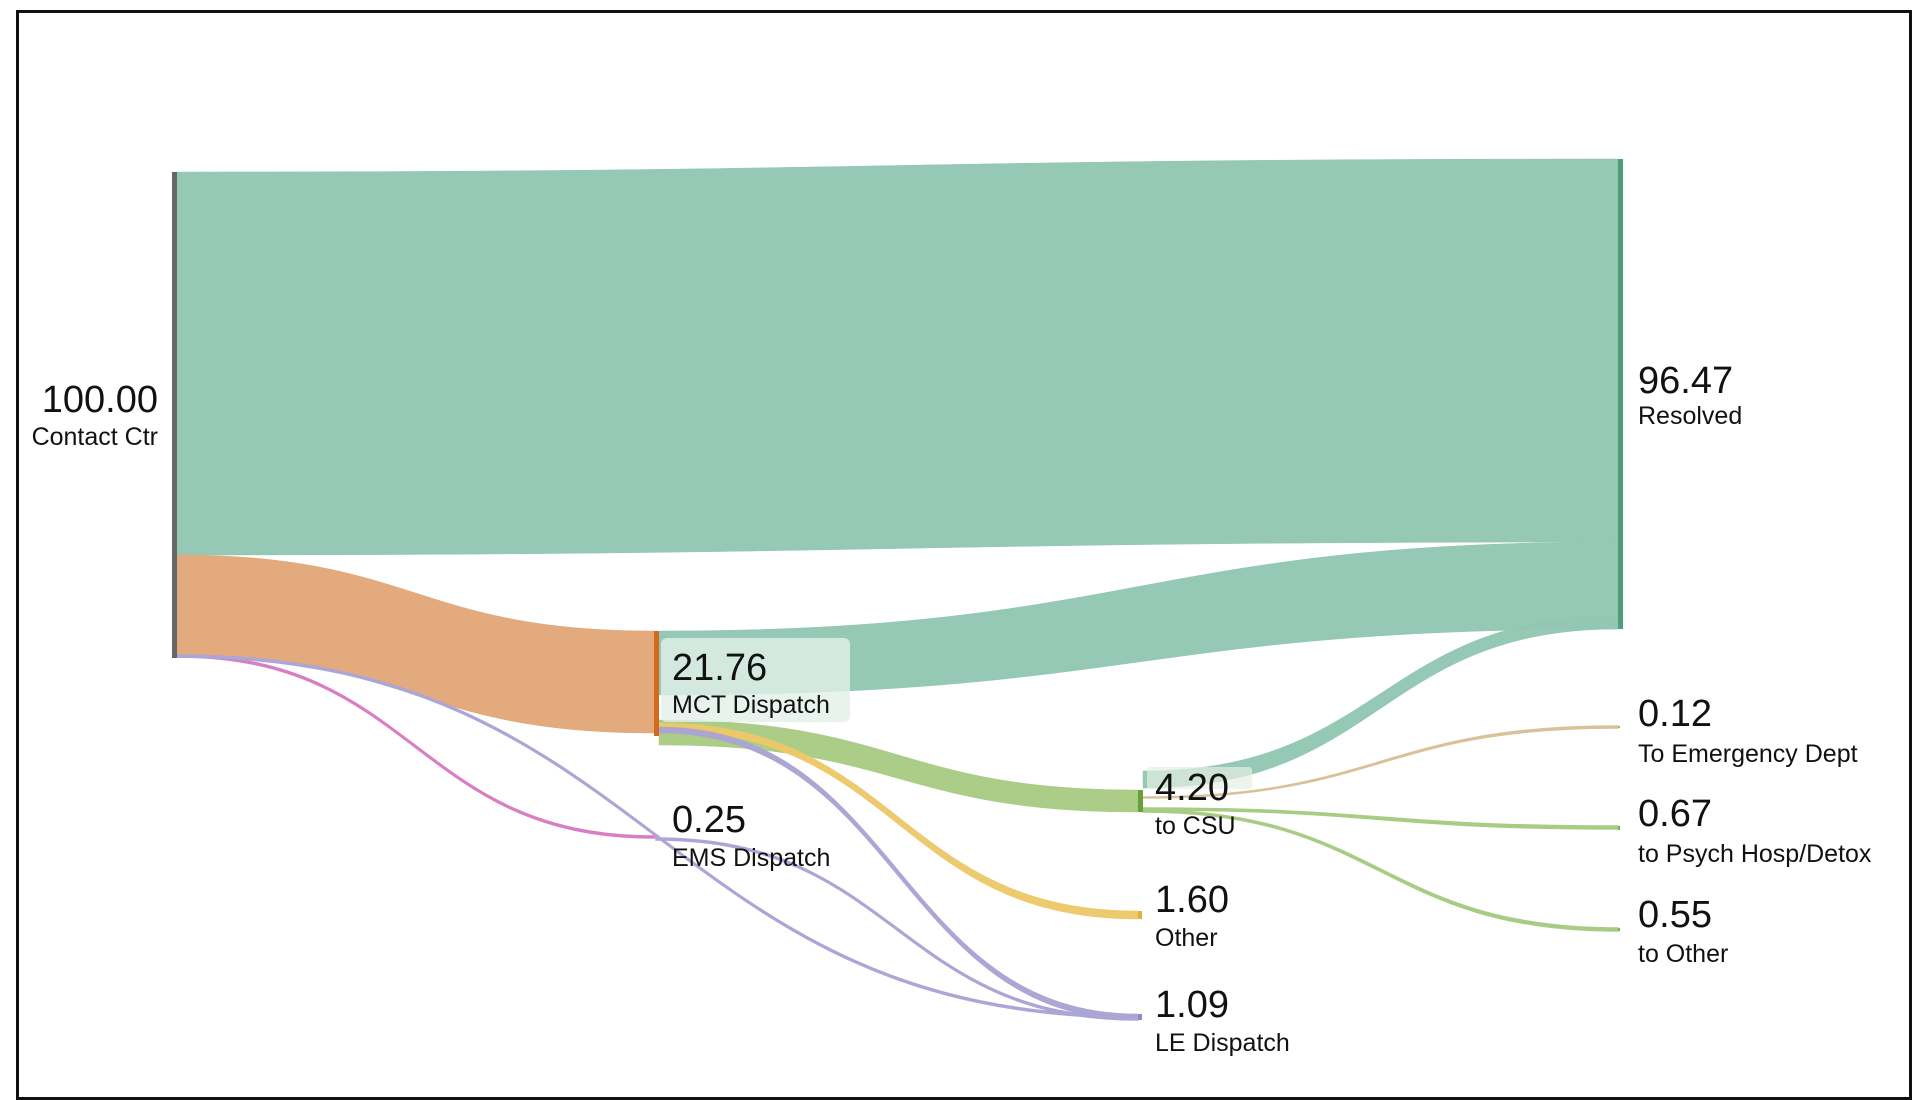 Image resolution: width=1920 pixels, height=1100 pixels. Describe the element at coordinates (751, 705) in the screenshot. I see `node-label-mct: MCT Dispatch` at that location.